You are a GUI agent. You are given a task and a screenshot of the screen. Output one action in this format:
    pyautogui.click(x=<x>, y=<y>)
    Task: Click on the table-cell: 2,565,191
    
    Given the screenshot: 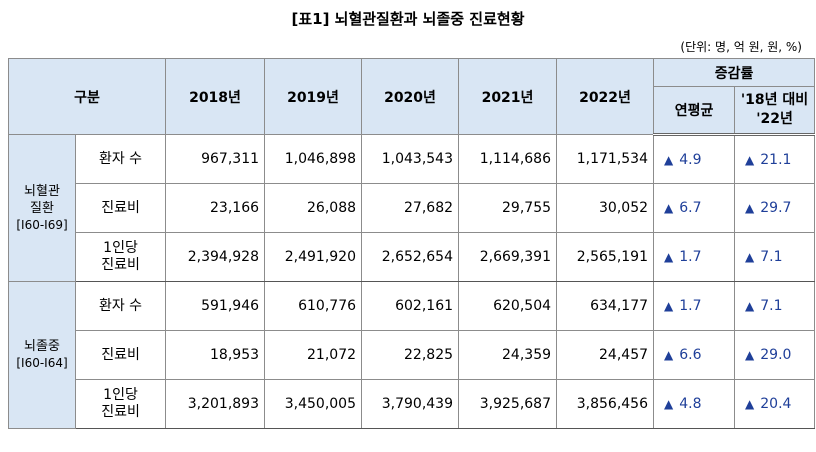 What is the action you would take?
    pyautogui.click(x=605, y=257)
    